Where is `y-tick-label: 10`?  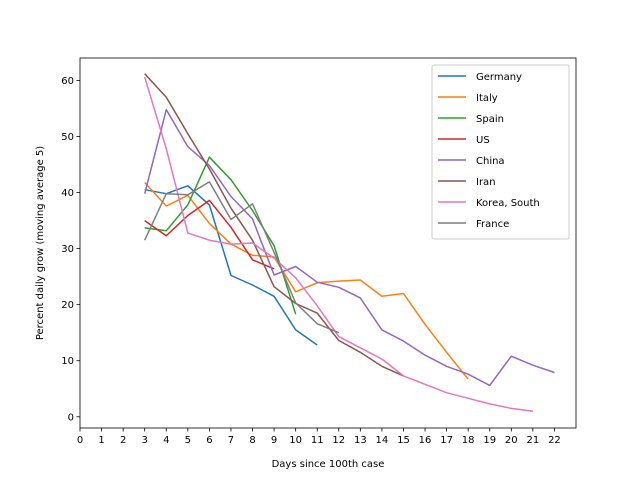 y-tick-label: 10 is located at coordinates (67, 361).